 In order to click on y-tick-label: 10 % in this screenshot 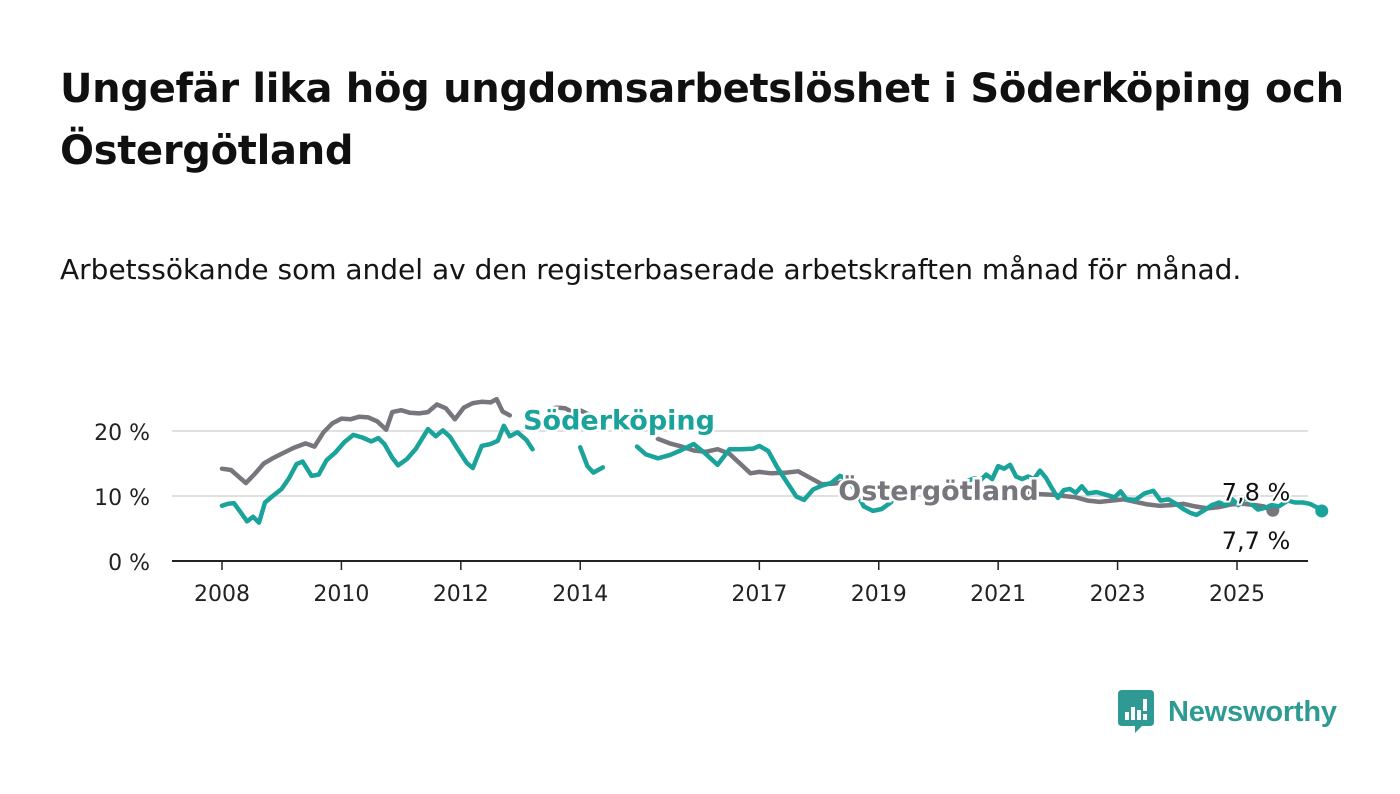, I will do `click(122, 498)`.